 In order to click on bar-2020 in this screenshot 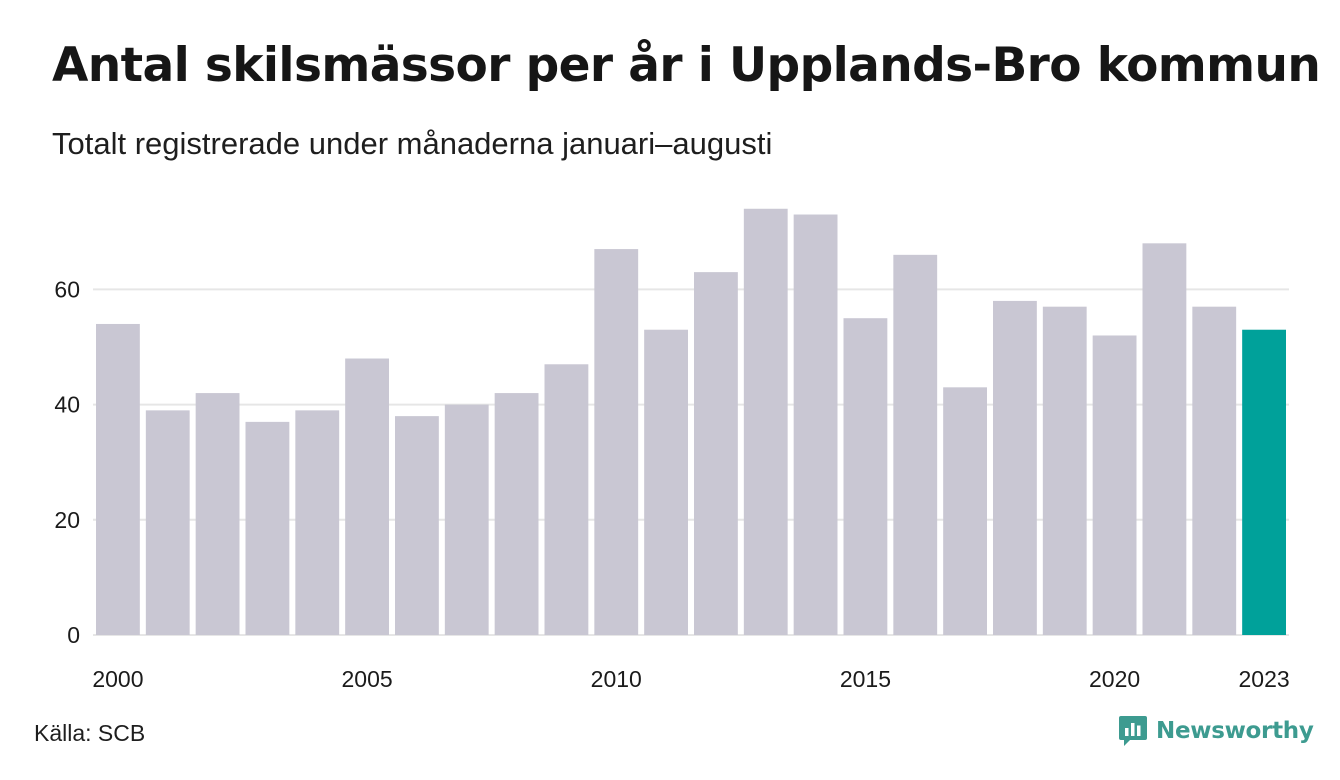, I will do `click(1114, 485)`.